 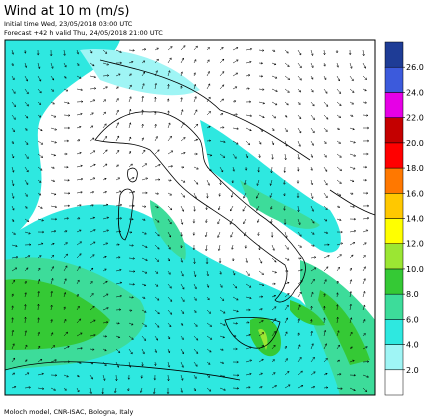 What do you see at coordinates (415, 219) in the screenshot?
I see `colorbar-label: 14.0` at bounding box center [415, 219].